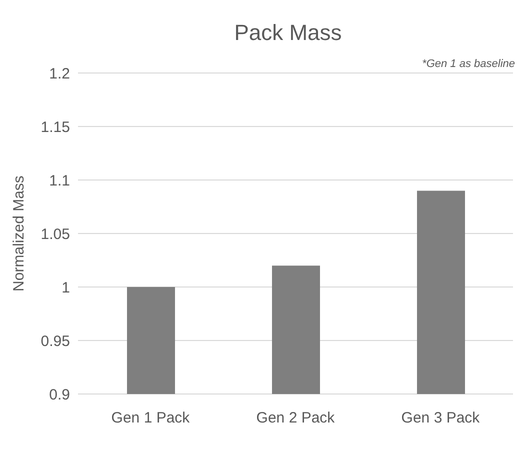 The image size is (529, 452). Describe the element at coordinates (440, 418) in the screenshot. I see `x-tick-label: Gen 3 Pack` at that location.